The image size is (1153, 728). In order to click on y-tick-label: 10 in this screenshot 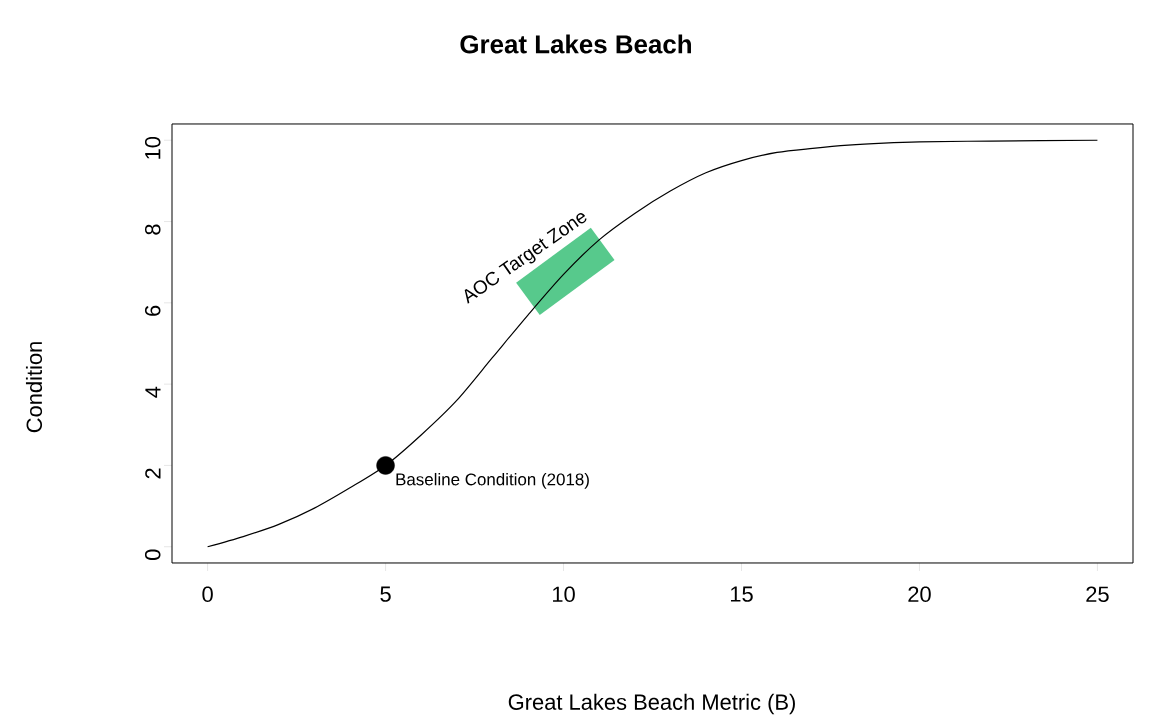, I will do `click(152, 147)`.